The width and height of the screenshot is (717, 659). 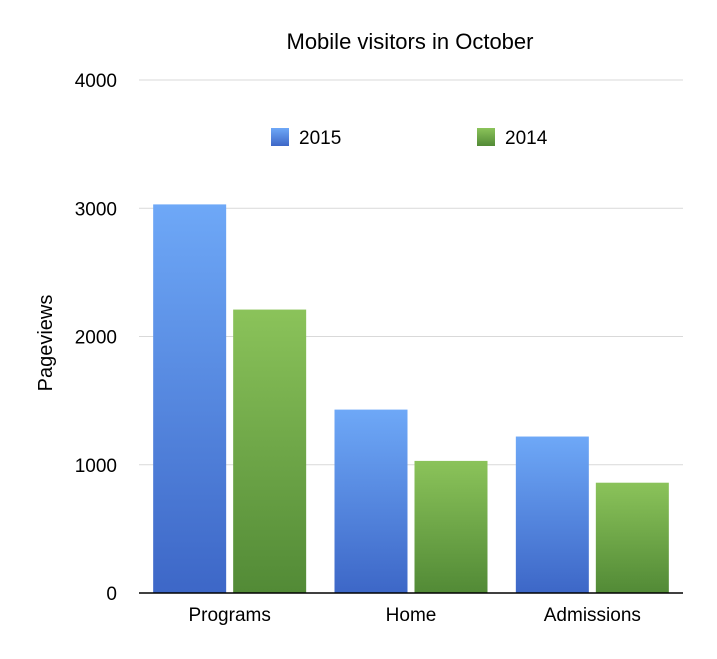 I want to click on legend-swatch-2014, so click(x=486, y=137).